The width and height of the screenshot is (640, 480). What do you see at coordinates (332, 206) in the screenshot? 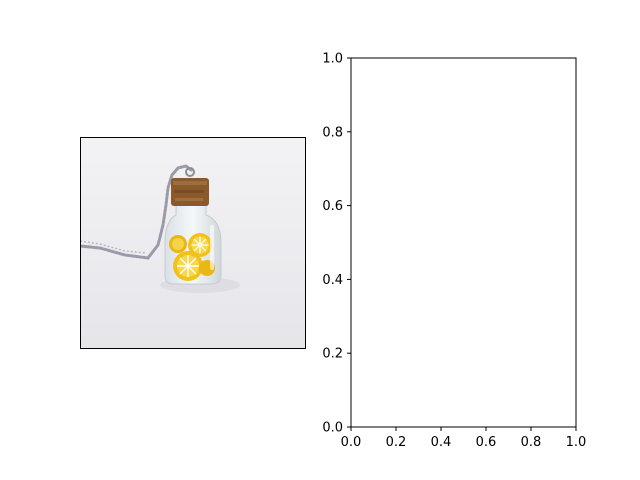
I see `y-tick-label: 0.6` at bounding box center [332, 206].